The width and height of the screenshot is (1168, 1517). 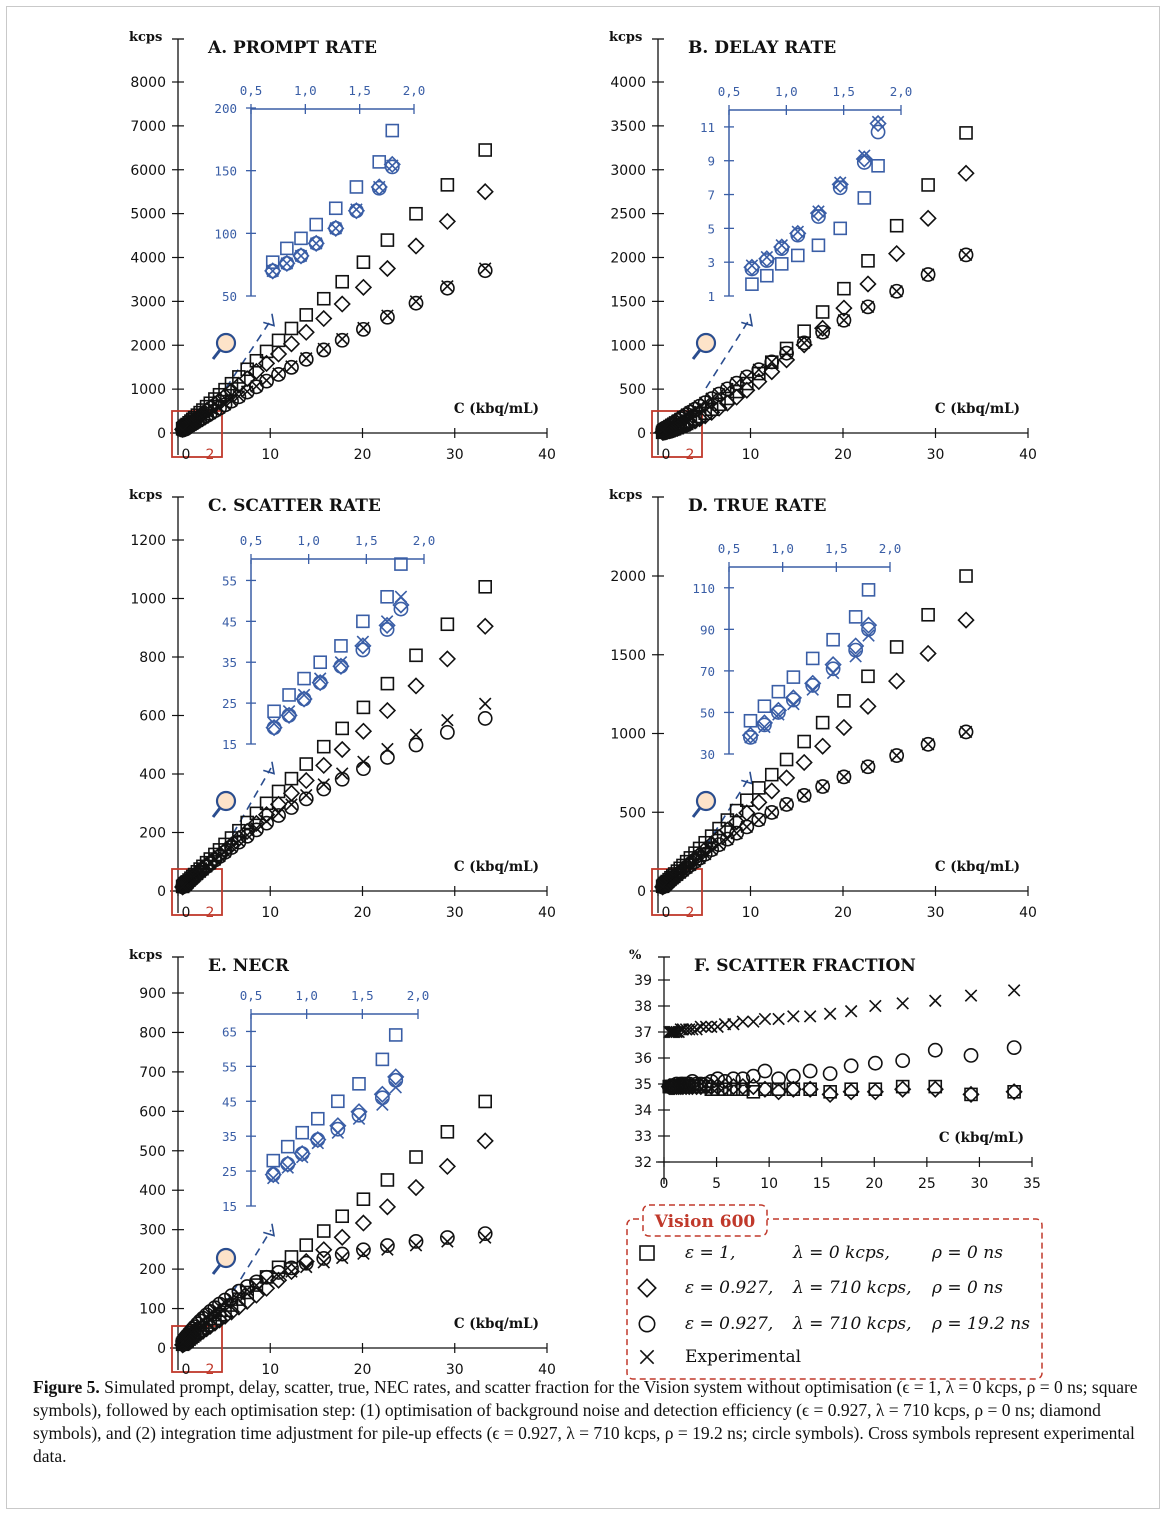 What do you see at coordinates (705, 1222) in the screenshot?
I see `legend-title: Vision 600` at bounding box center [705, 1222].